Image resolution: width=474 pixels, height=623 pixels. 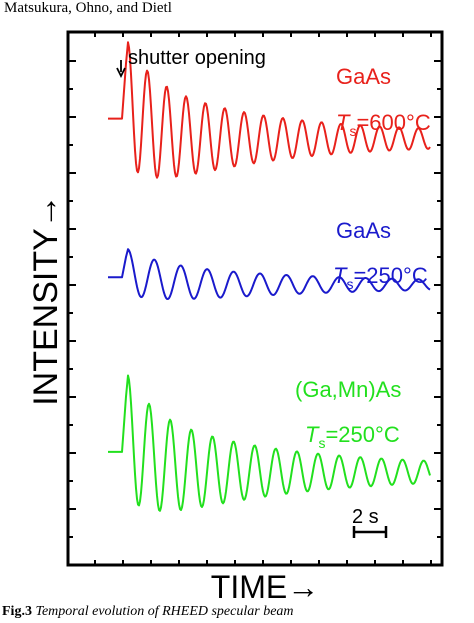 I want to click on condition-symbol-0: T, so click(x=343, y=122).